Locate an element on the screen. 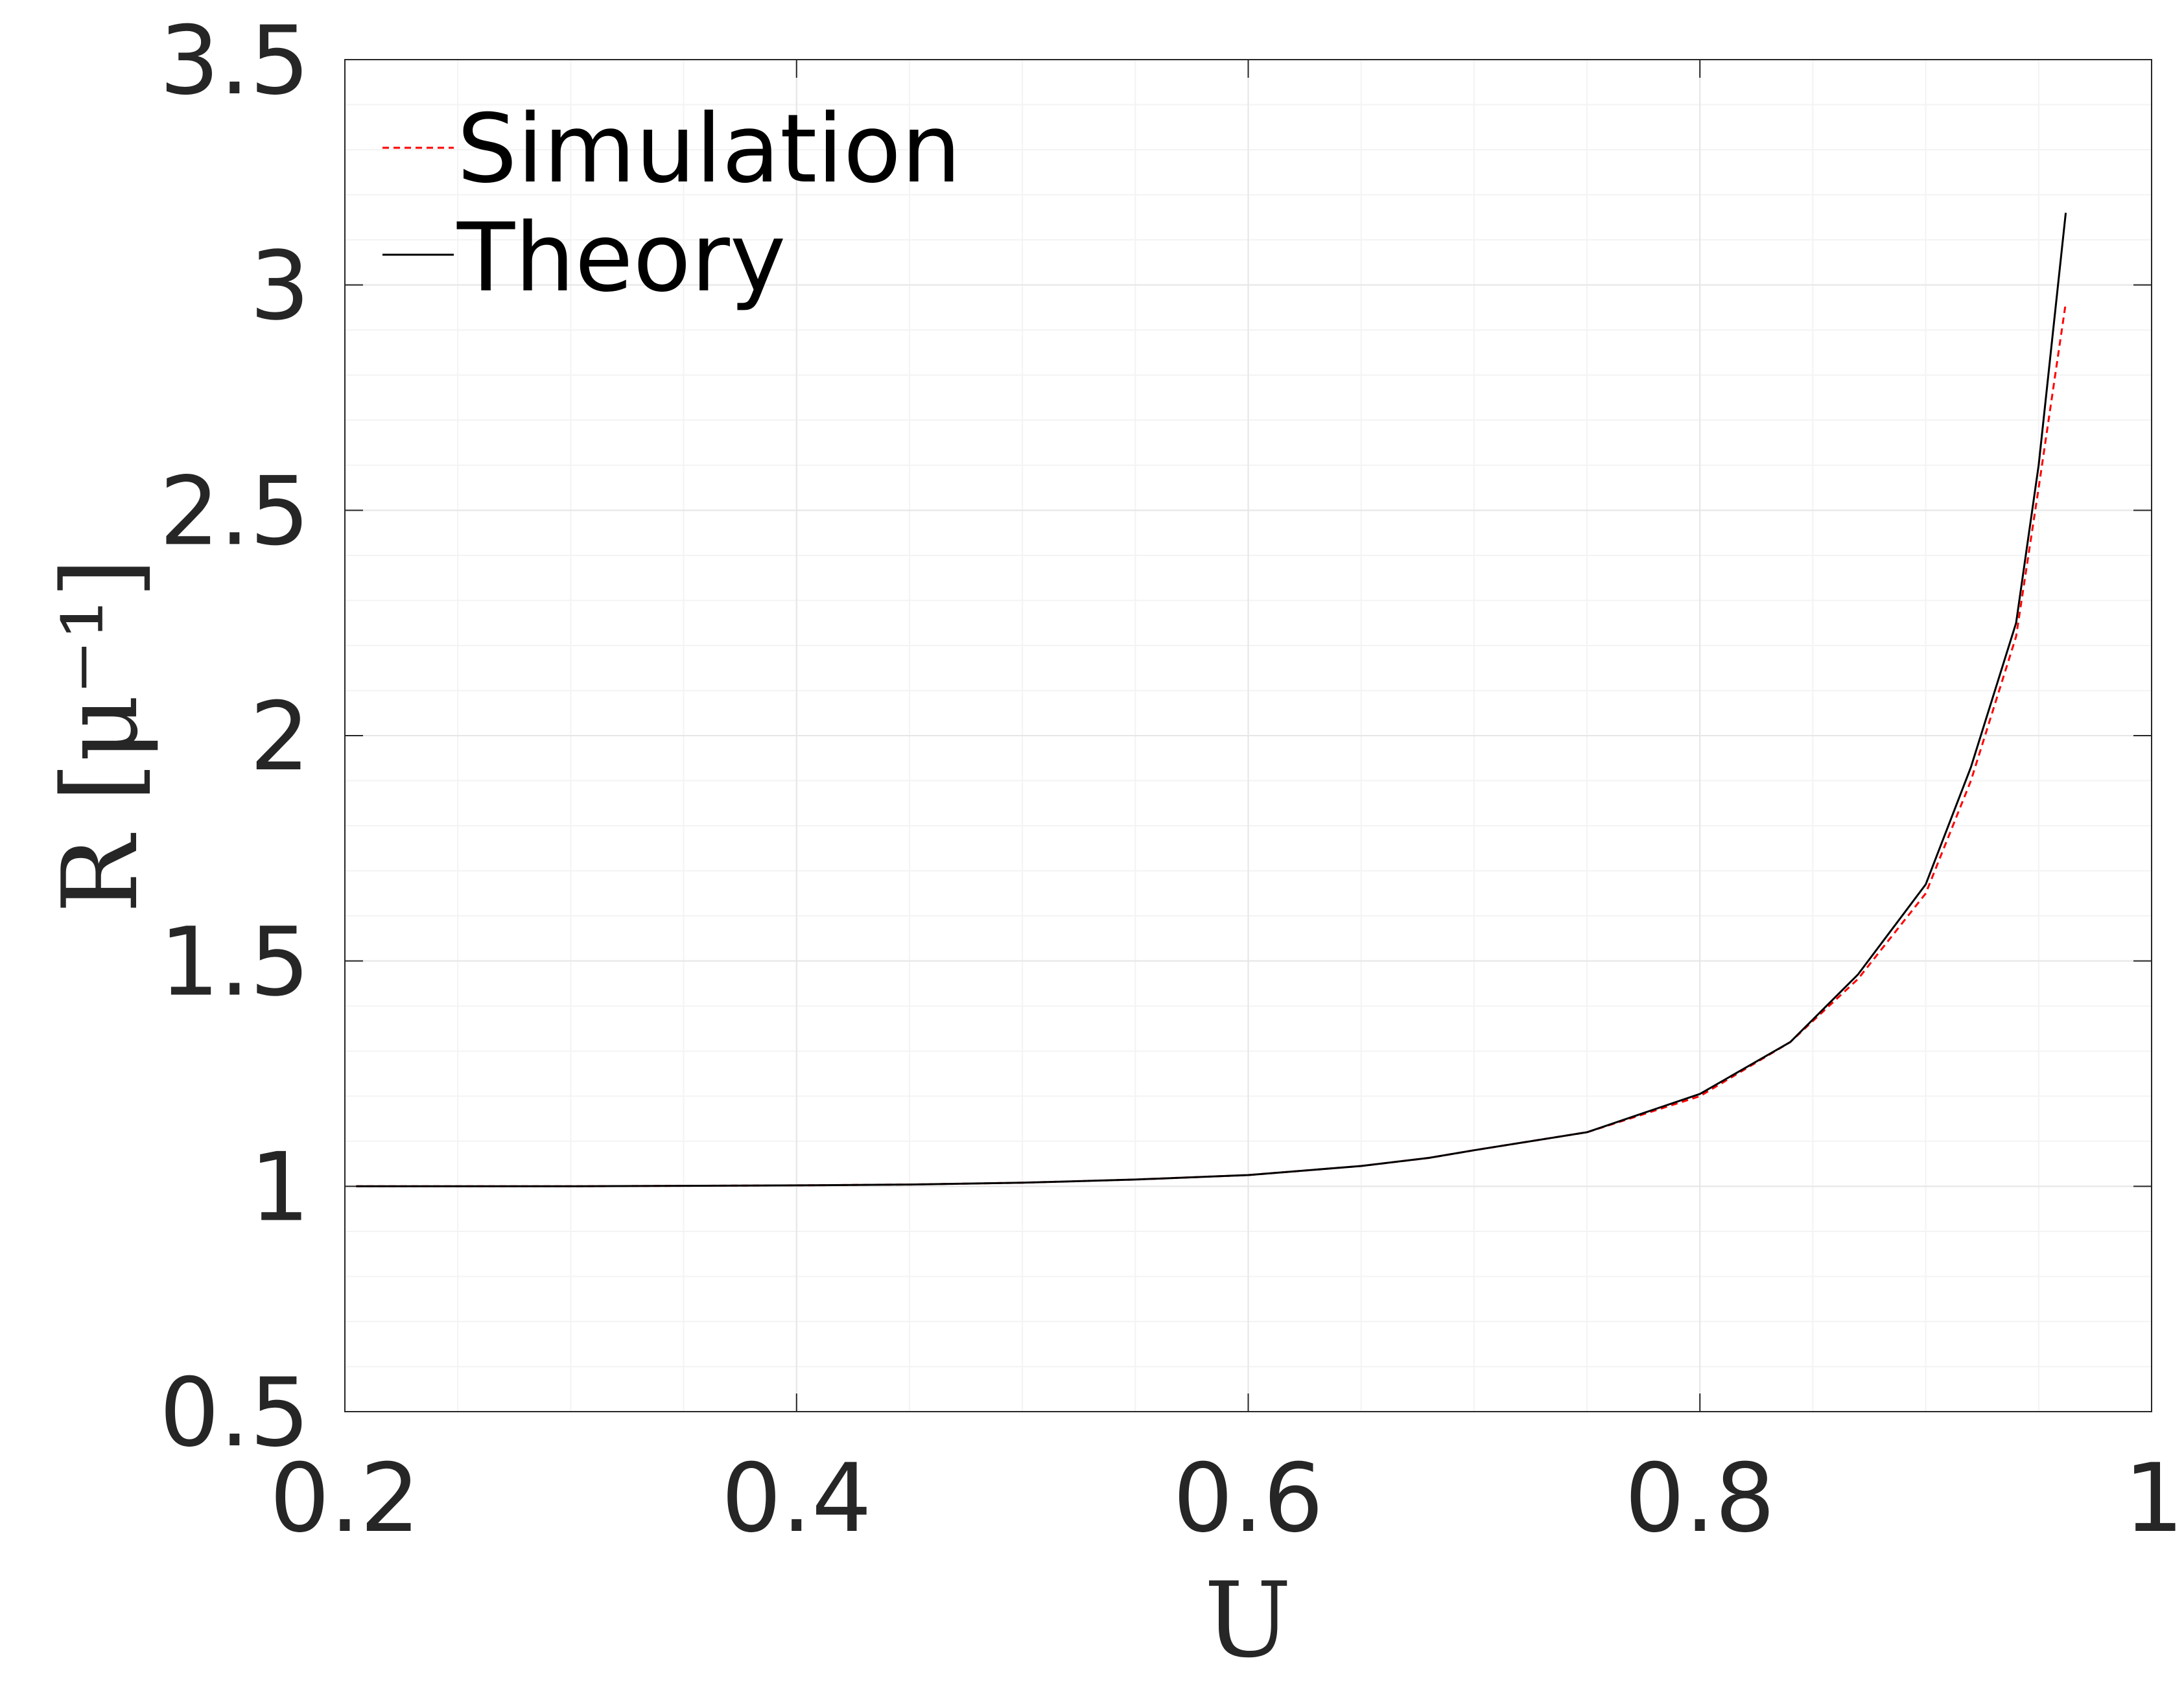  y-tick-label: 1 is located at coordinates (280, 1187).